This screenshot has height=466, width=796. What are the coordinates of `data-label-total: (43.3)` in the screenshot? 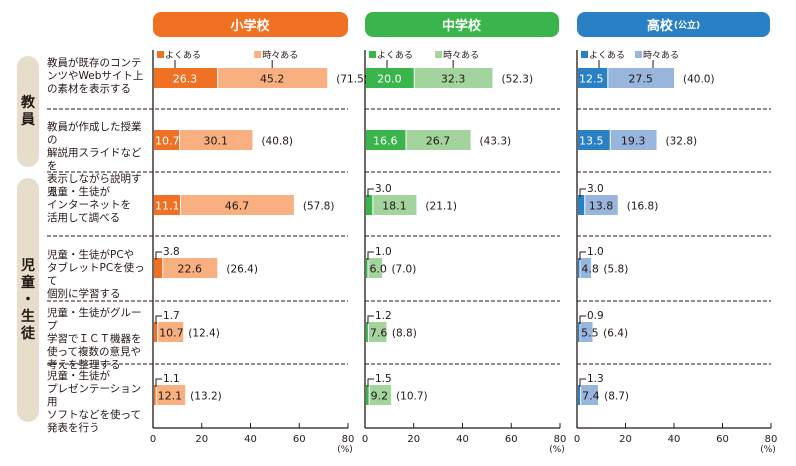 It's located at (496, 142).